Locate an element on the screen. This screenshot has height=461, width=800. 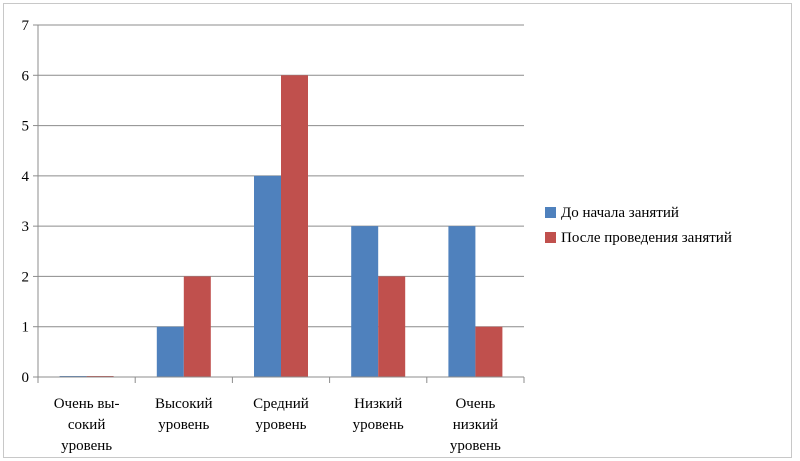
legend-item: После проведения занятий is located at coordinates (638, 238).